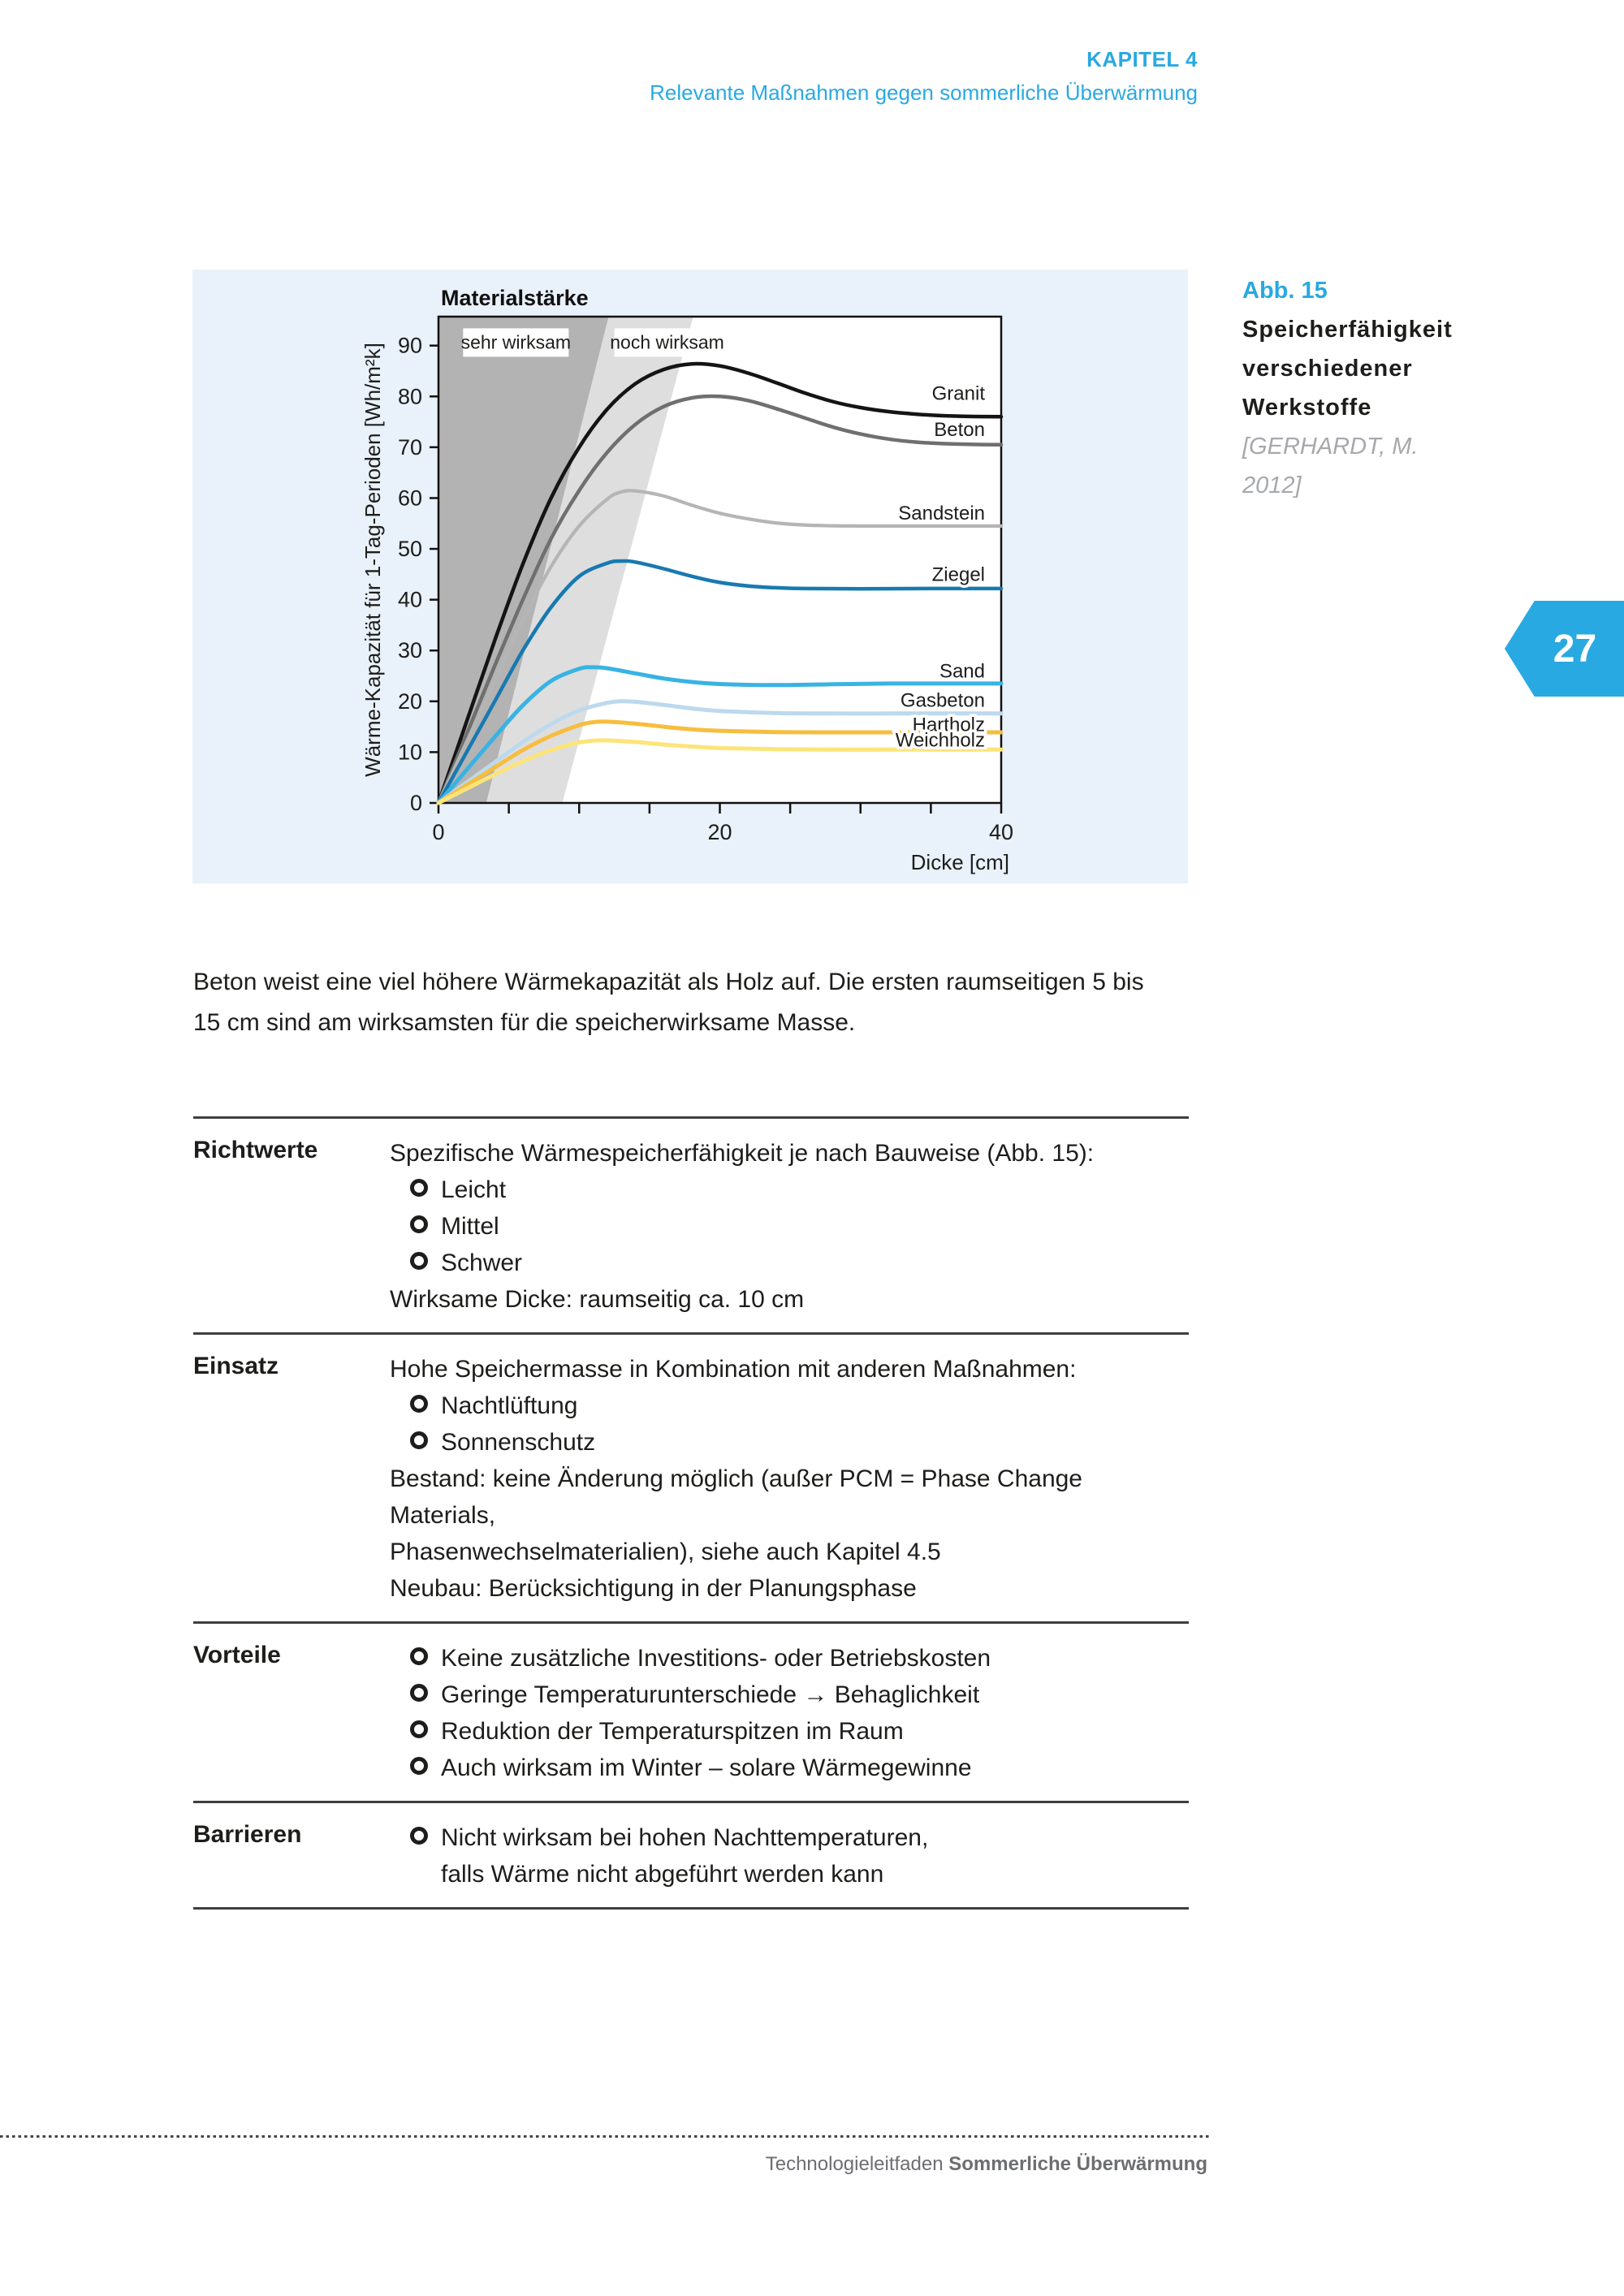 The height and width of the screenshot is (2296, 1624). Describe the element at coordinates (410, 498) in the screenshot. I see `y-tick-label: 60` at that location.